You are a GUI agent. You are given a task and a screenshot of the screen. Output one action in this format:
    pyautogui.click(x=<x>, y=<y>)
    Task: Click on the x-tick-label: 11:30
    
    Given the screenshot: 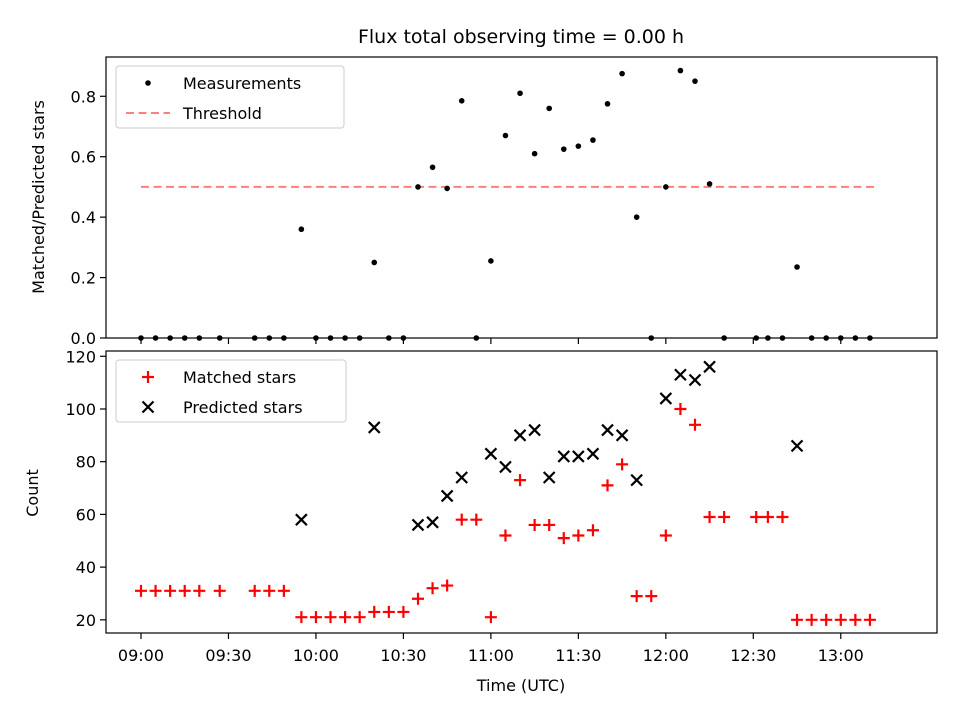 What is the action you would take?
    pyautogui.click(x=578, y=655)
    